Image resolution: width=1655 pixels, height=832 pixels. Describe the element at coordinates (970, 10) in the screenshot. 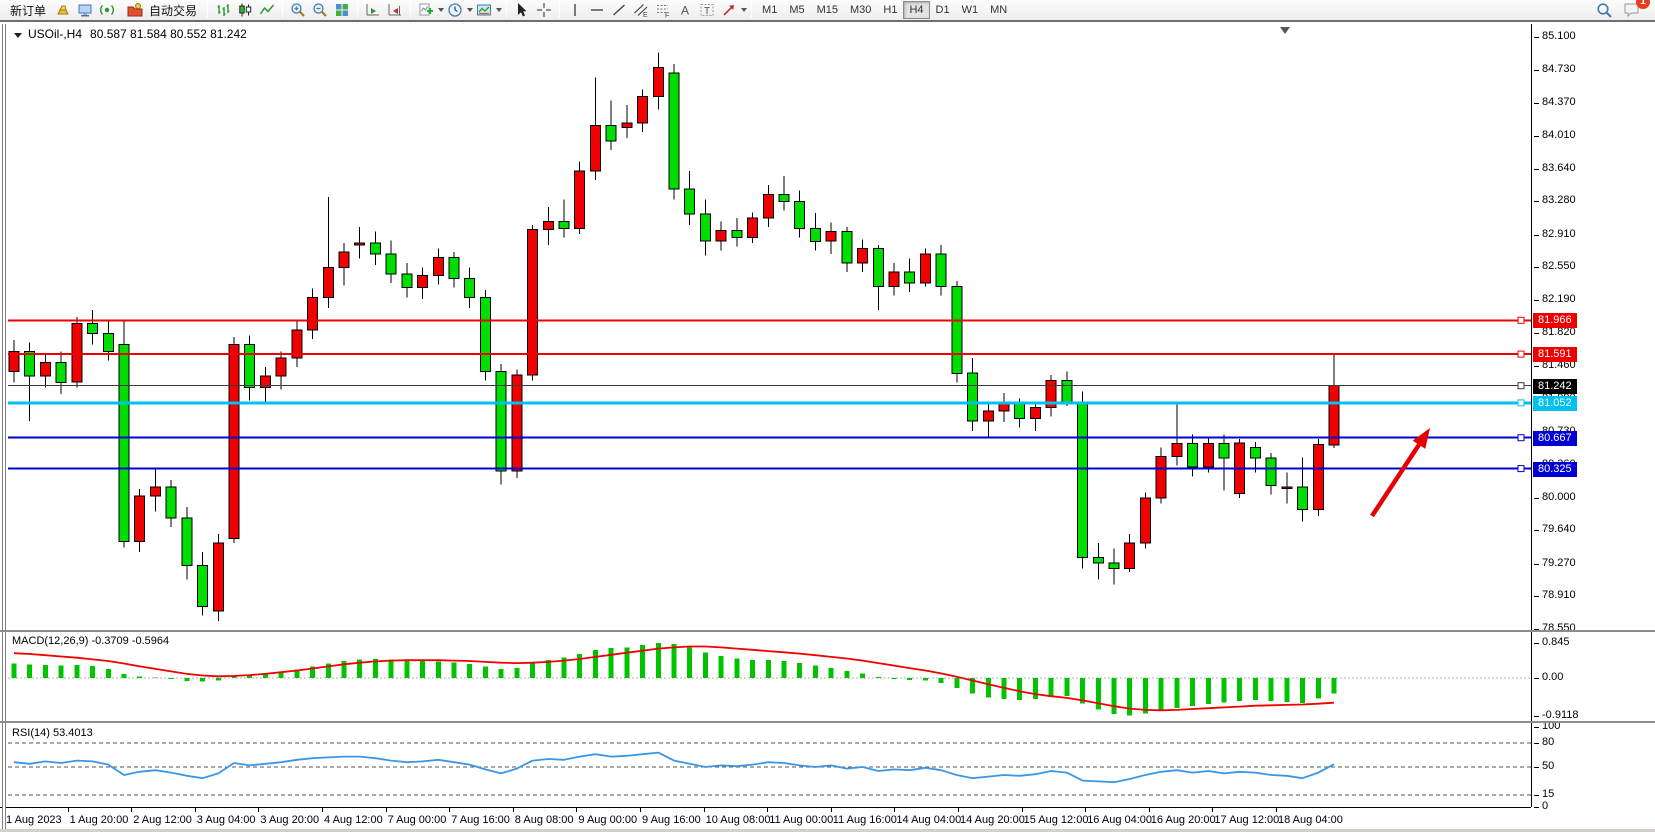

I see `timeframe-w1: W1` at that location.